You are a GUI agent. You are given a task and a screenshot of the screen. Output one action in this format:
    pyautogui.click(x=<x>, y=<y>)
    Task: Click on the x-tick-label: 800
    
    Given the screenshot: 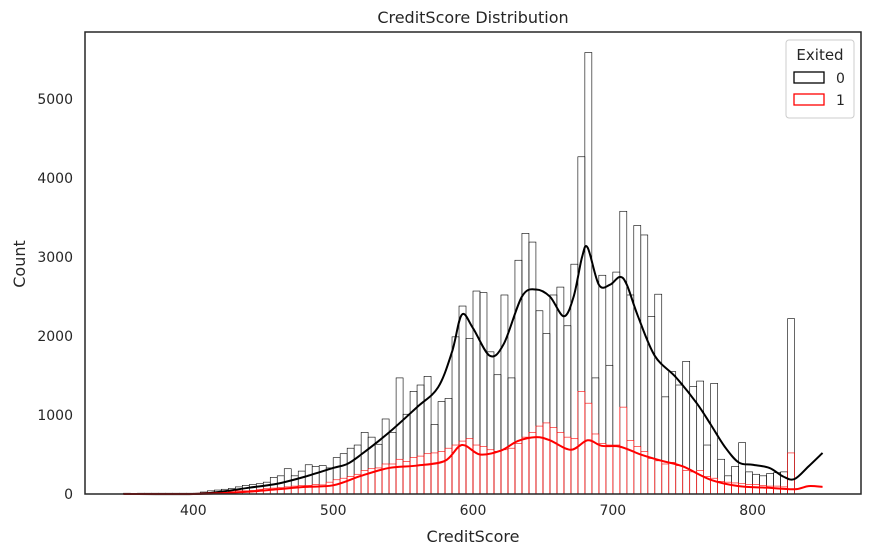 What is the action you would take?
    pyautogui.click(x=752, y=511)
    